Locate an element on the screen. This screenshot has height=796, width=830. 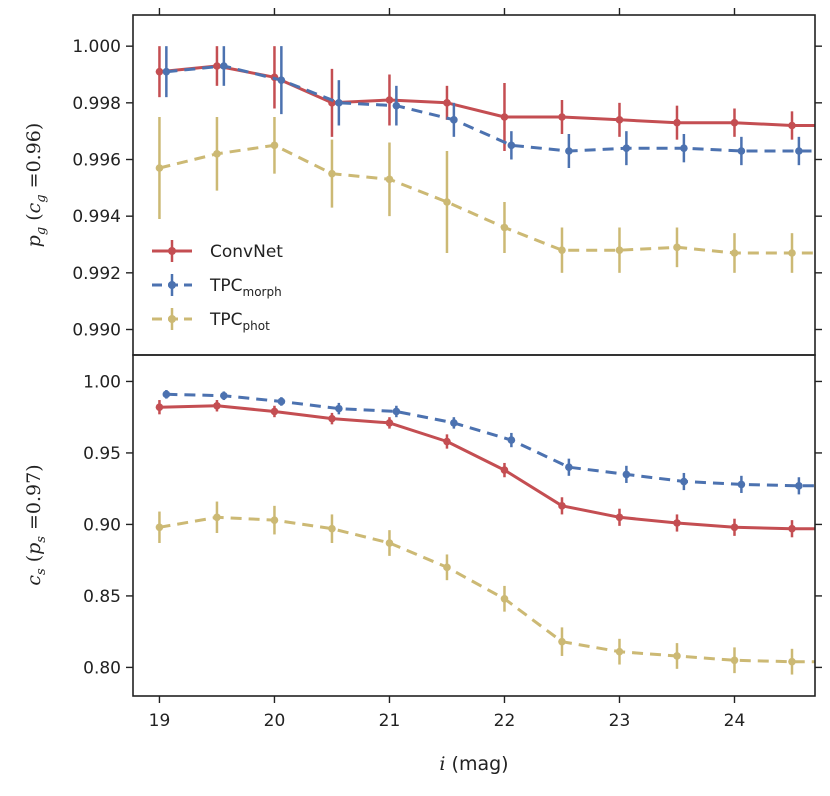
bottom-ytick-label-2: 0.90 is located at coordinates (102, 525).